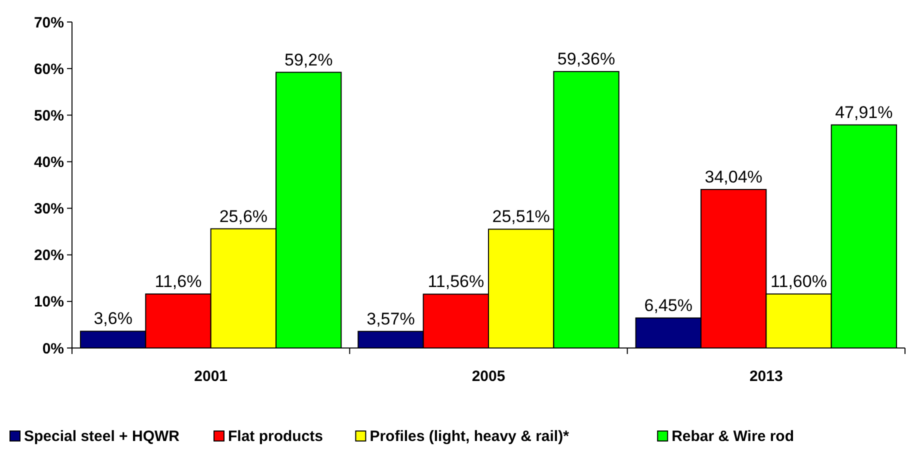  I want to click on x-tick-label: 2005, so click(489, 376).